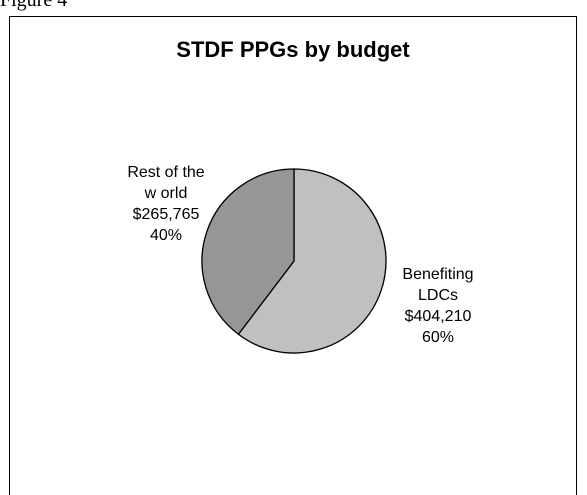  I want to click on slice-value-label: $265,765, so click(166, 214).